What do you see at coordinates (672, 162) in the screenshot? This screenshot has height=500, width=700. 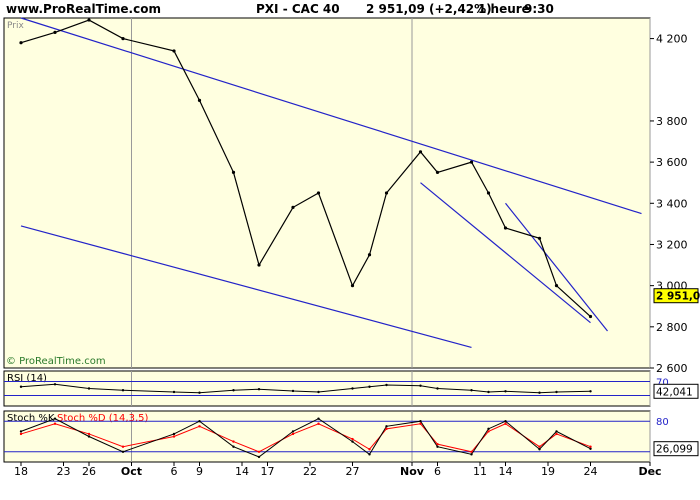 I see `price-y-tick-label: 3 600` at bounding box center [672, 162].